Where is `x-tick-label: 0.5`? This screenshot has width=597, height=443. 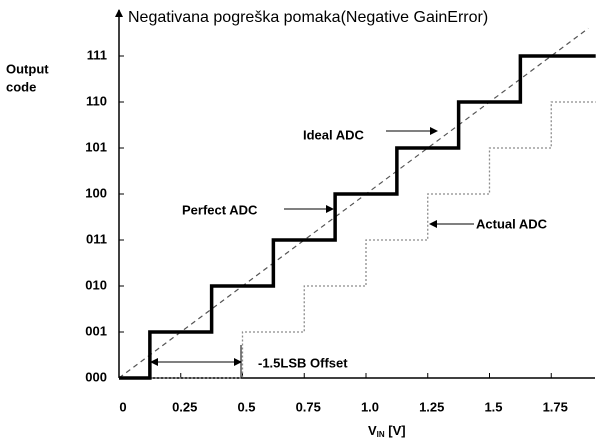 x-tick-label: 0.5 is located at coordinates (246, 406).